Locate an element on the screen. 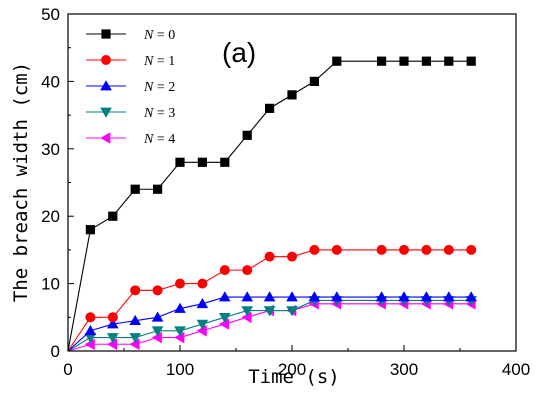 The image size is (550, 416). legend-label-3: N = 3 is located at coordinates (159, 113).